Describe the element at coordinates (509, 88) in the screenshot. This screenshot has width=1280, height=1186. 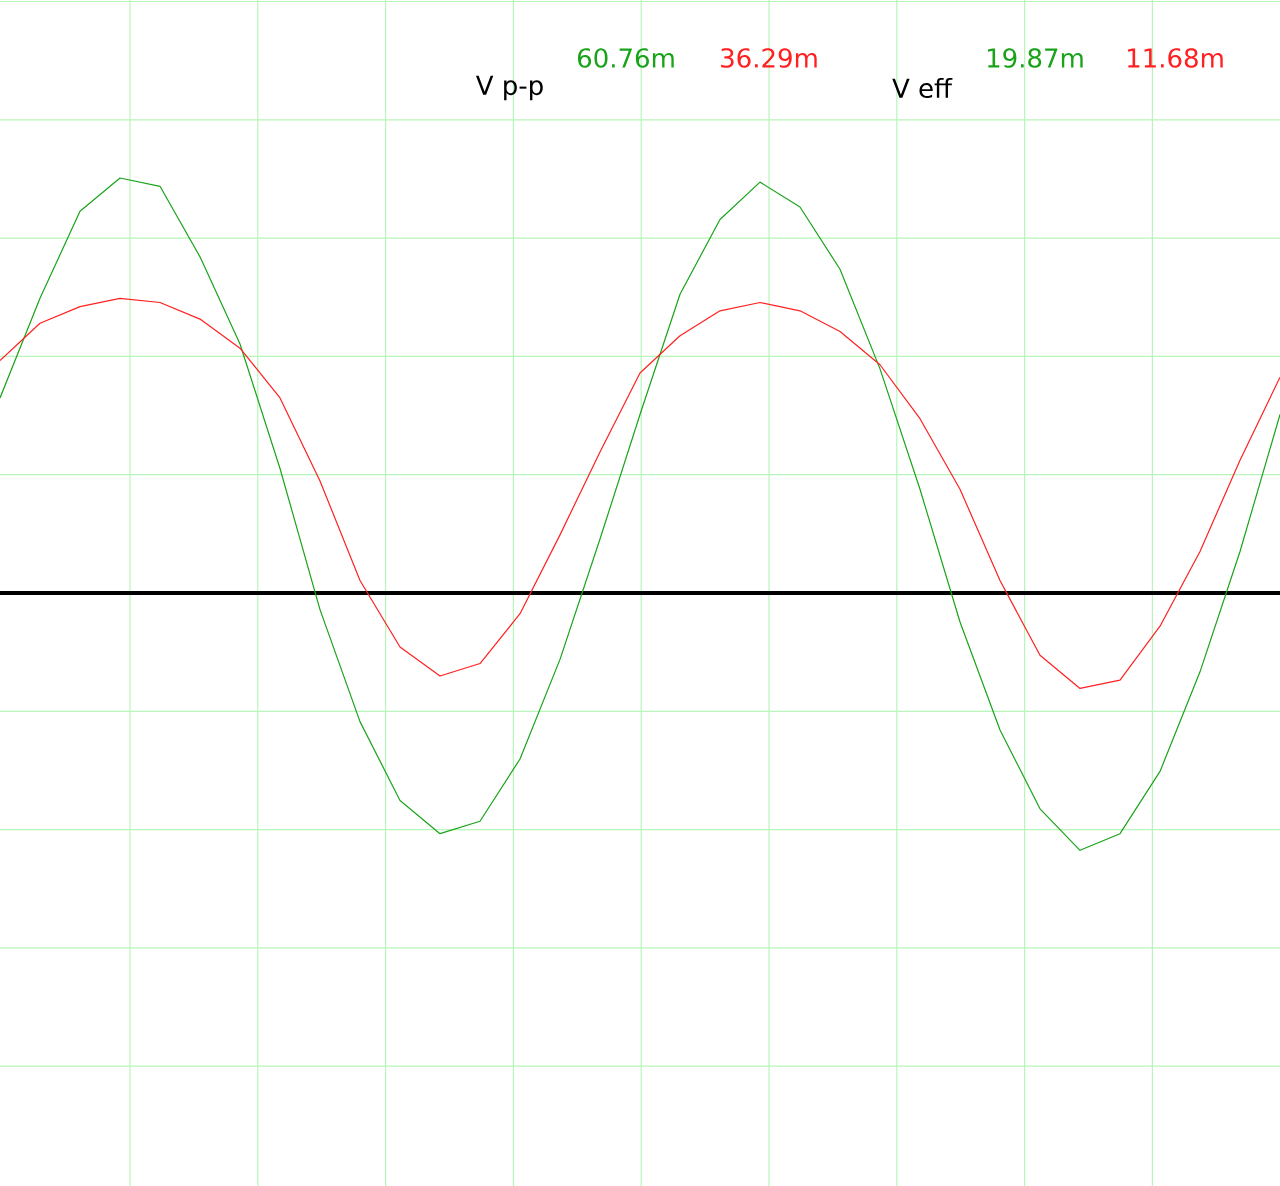
I see `text: V p-p` at that location.